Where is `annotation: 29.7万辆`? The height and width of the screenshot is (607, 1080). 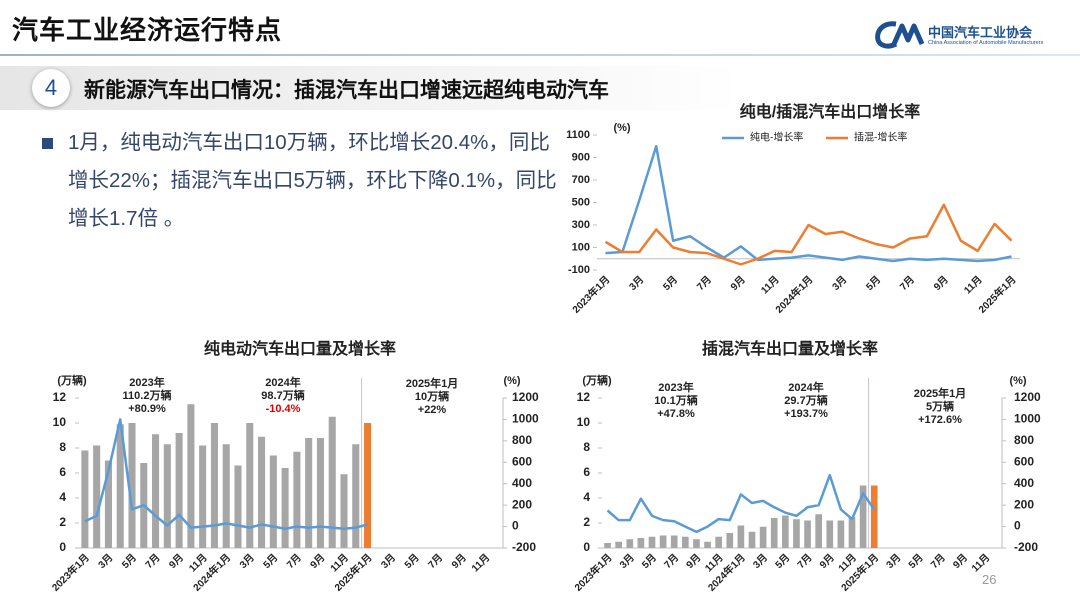 annotation: 29.7万辆 is located at coordinates (805, 400).